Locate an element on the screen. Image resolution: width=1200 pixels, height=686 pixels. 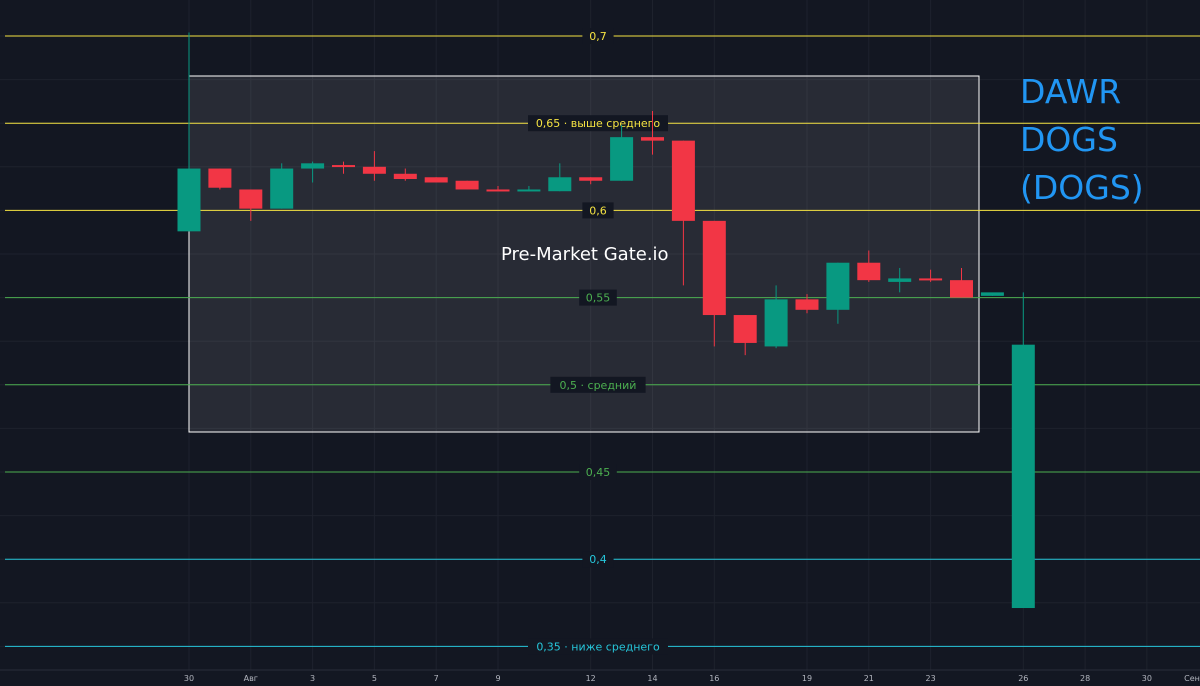
level-label: 0,7 is located at coordinates (598, 36).